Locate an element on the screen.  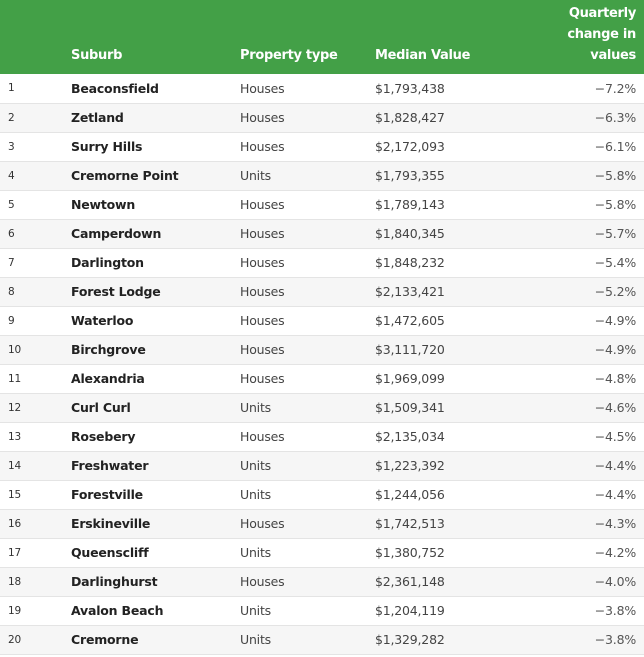
suburb-cell: Alexandria is located at coordinates (108, 378).